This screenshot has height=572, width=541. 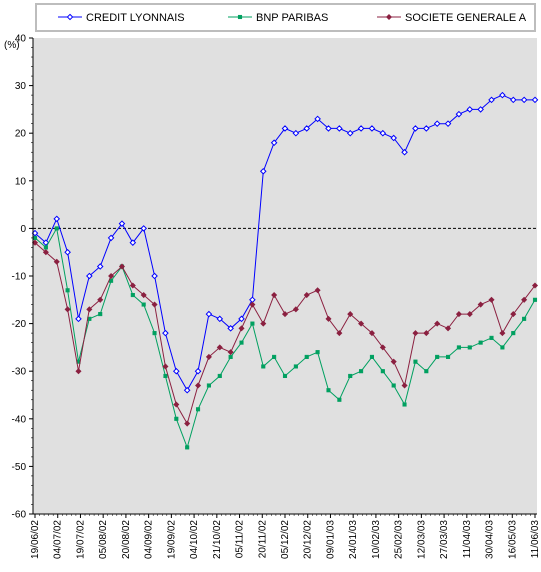 What do you see at coordinates (19, 324) in the screenshot?
I see `y-tick-label: -20` at bounding box center [19, 324].